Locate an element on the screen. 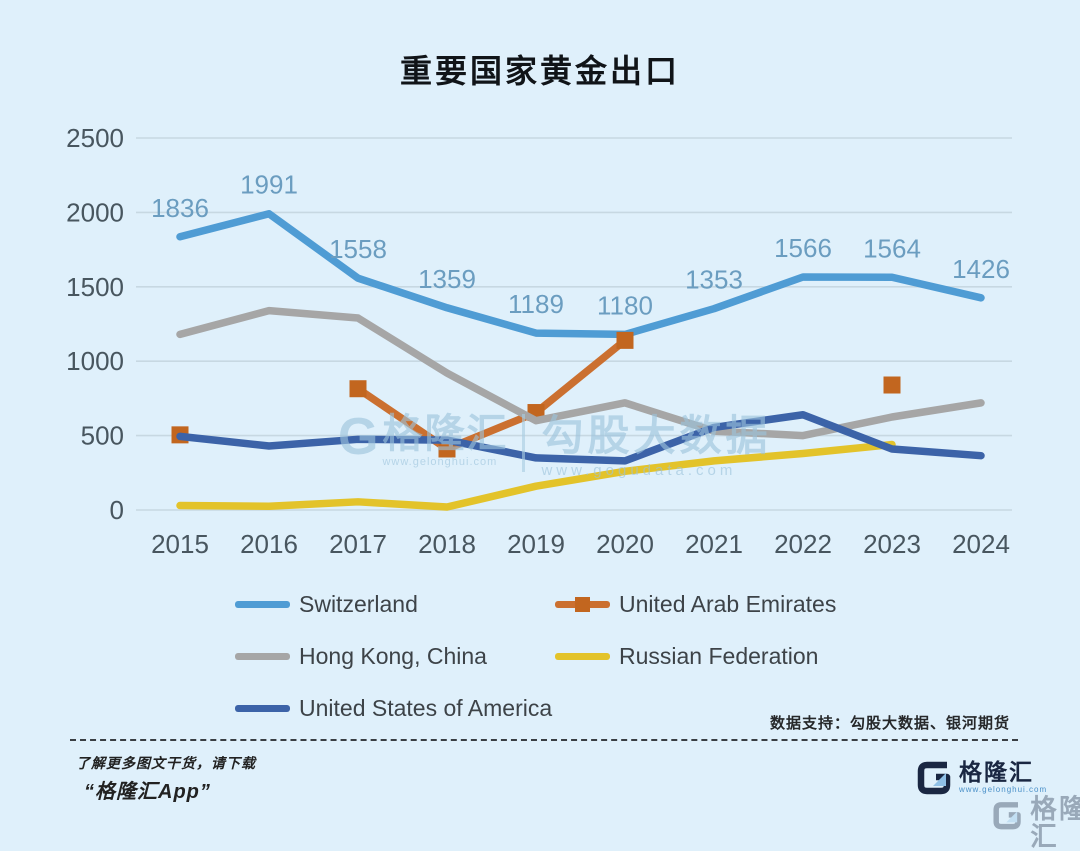 The width and height of the screenshot is (1080, 851). legend-swatch-square is located at coordinates (582, 604).